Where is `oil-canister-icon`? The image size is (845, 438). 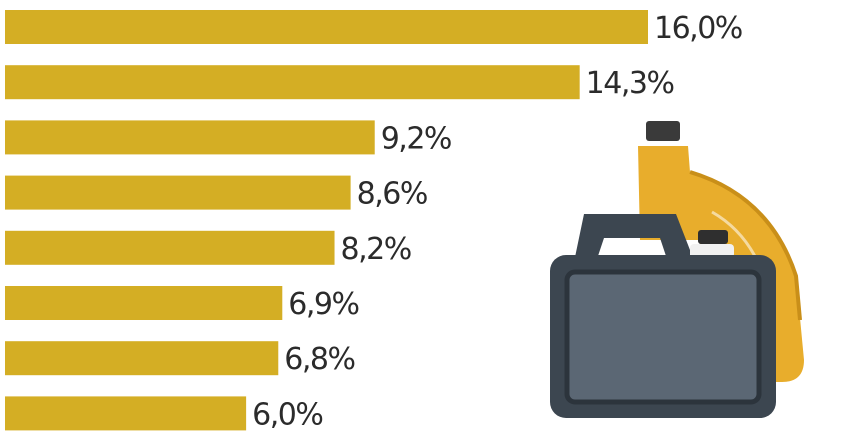
oil-canister-icon is located at coordinates (663, 316).